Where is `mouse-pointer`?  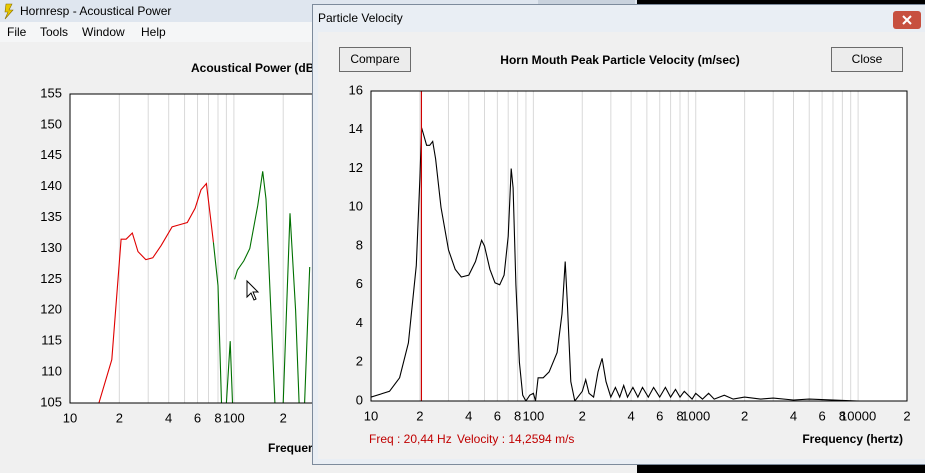 mouse-pointer is located at coordinates (253, 290).